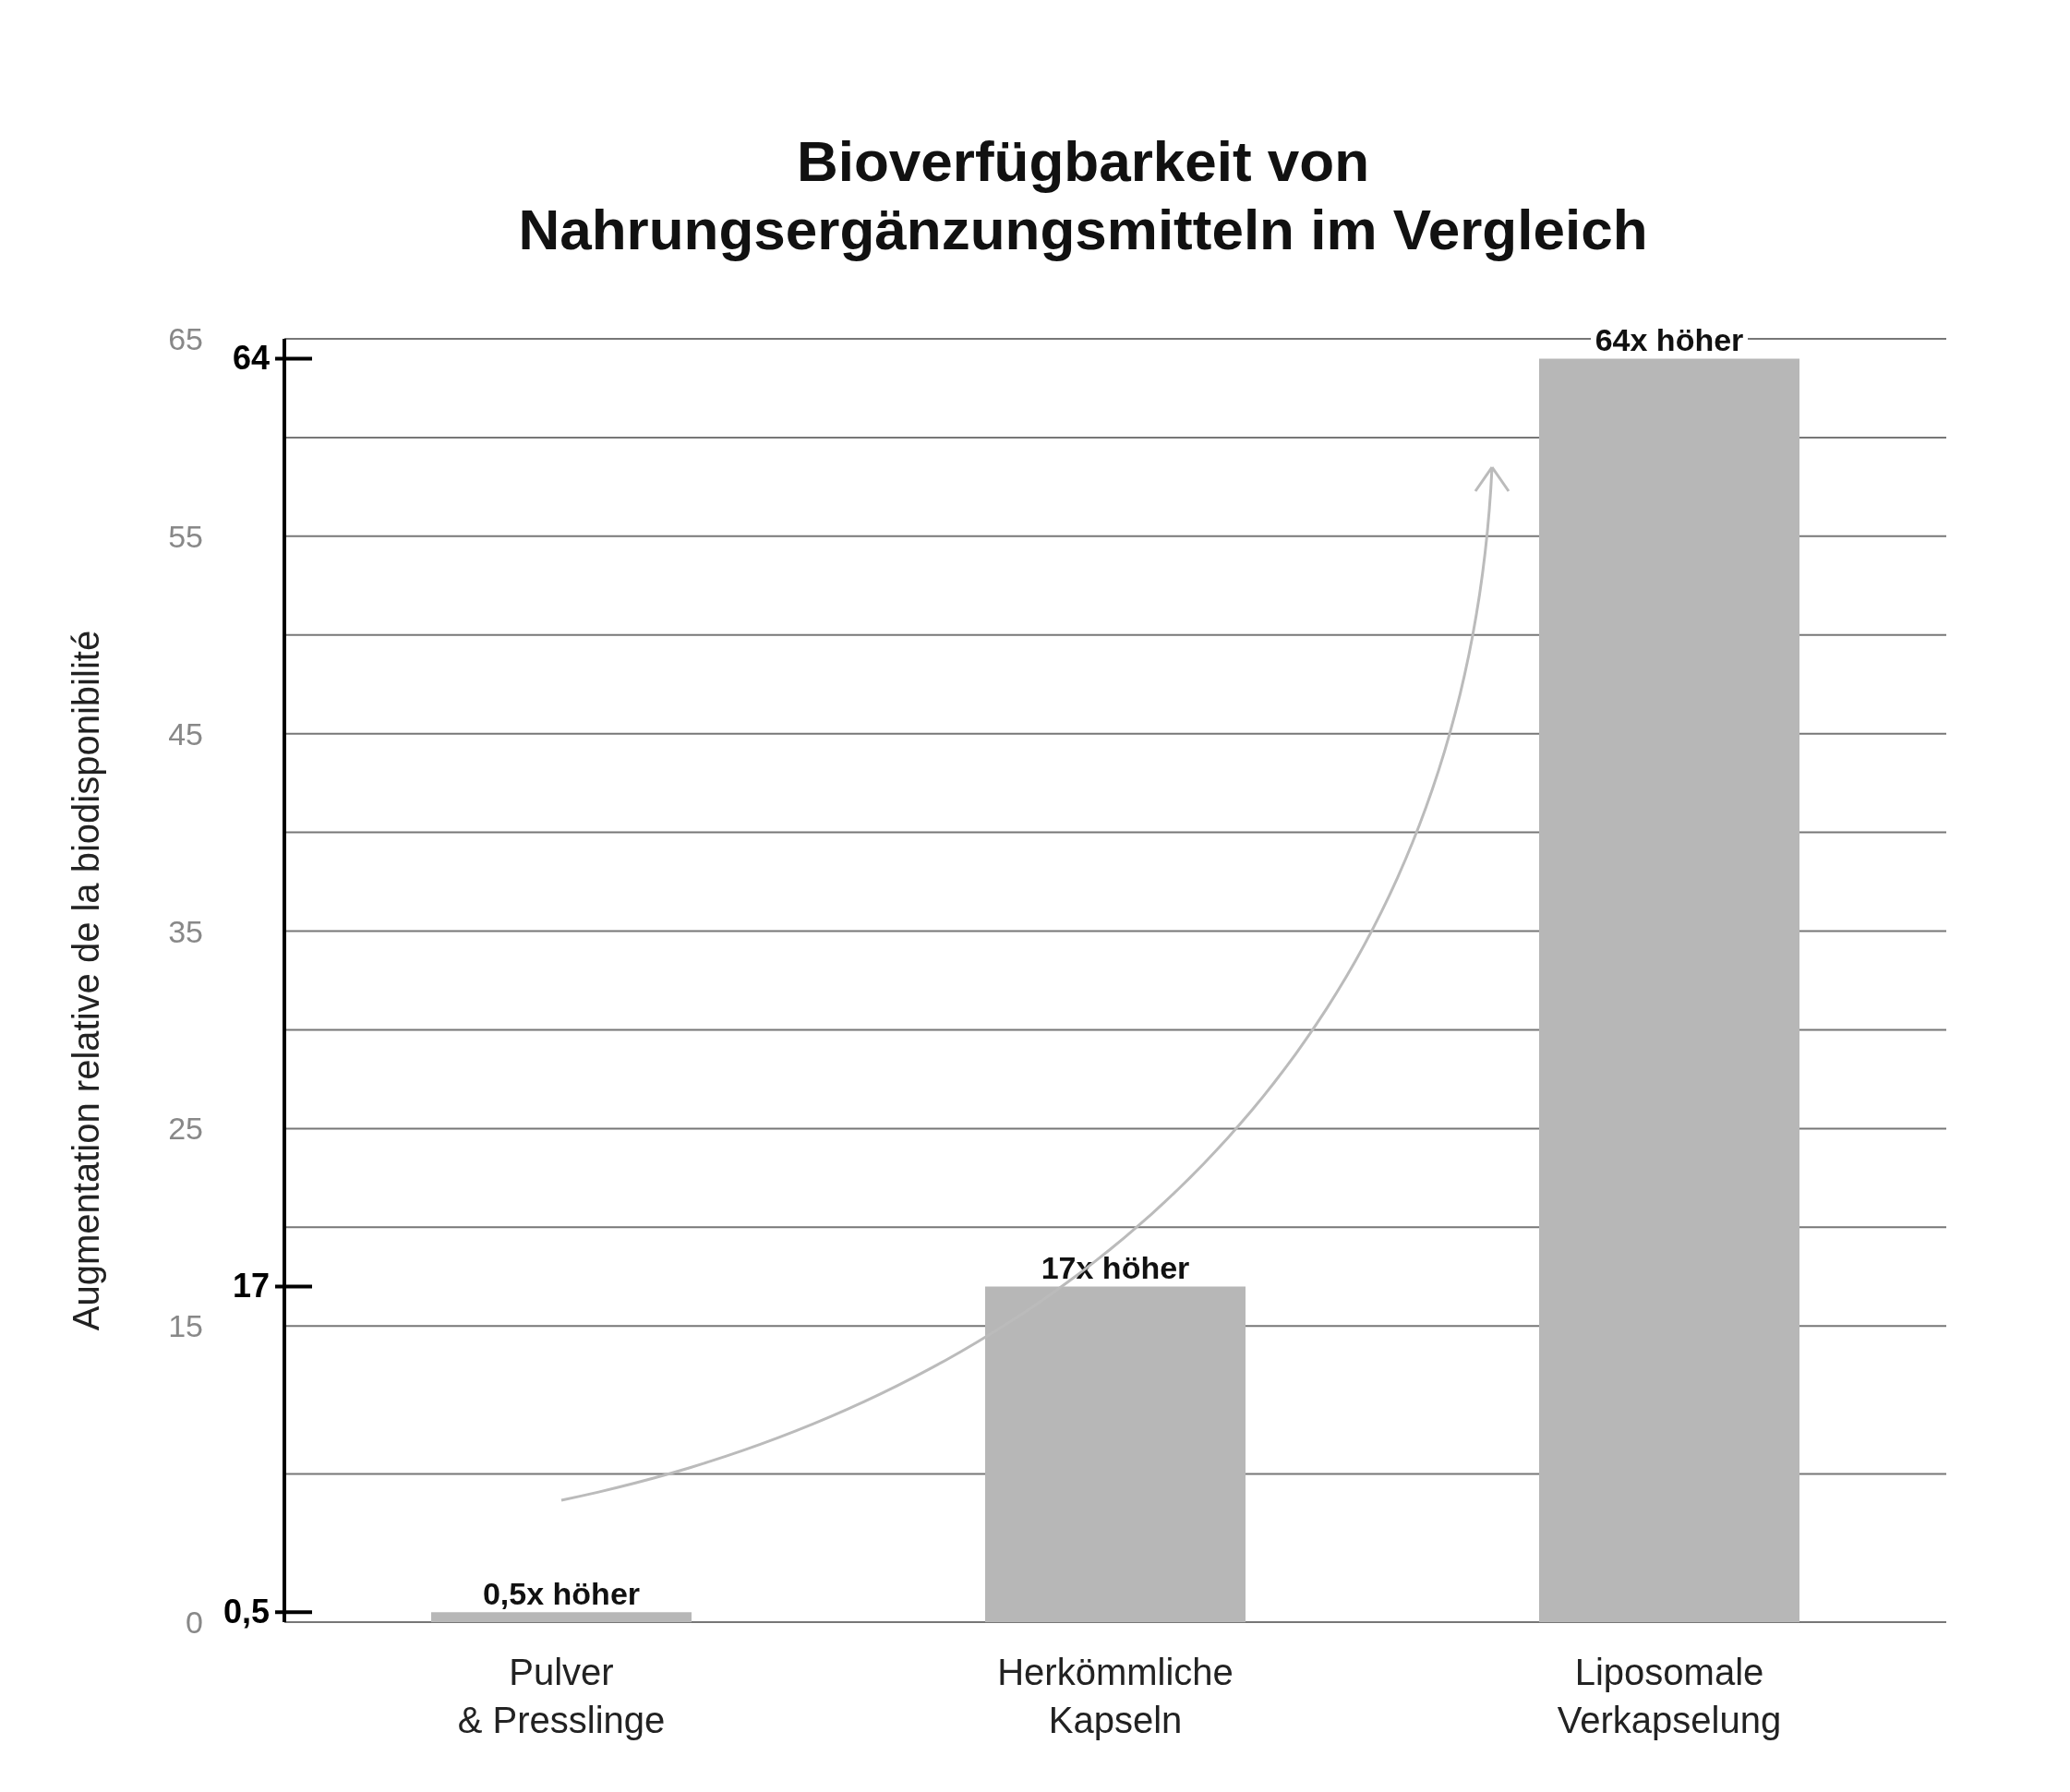  What do you see at coordinates (185, 1326) in the screenshot?
I see `y-tick-label: 15` at bounding box center [185, 1326].